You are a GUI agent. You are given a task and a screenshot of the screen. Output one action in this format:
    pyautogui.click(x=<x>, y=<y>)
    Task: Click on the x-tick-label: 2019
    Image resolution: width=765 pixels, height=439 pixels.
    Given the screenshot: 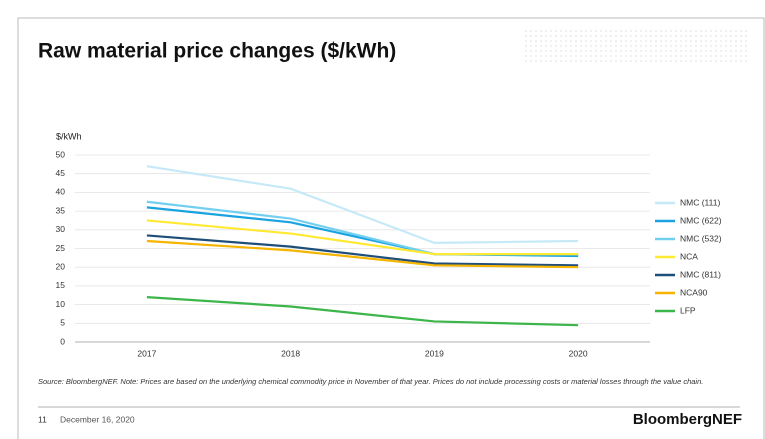 What is the action you would take?
    pyautogui.click(x=434, y=353)
    